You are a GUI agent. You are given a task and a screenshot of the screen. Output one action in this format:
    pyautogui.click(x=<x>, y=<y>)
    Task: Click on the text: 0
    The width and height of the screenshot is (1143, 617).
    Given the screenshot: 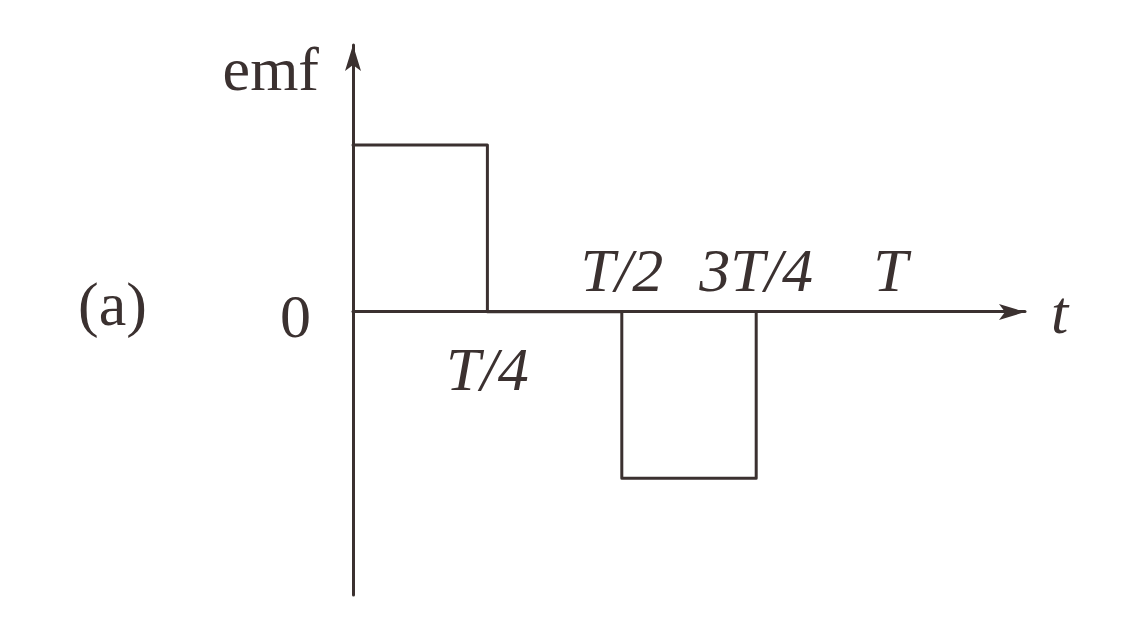 What is the action you would take?
    pyautogui.click(x=295, y=315)
    